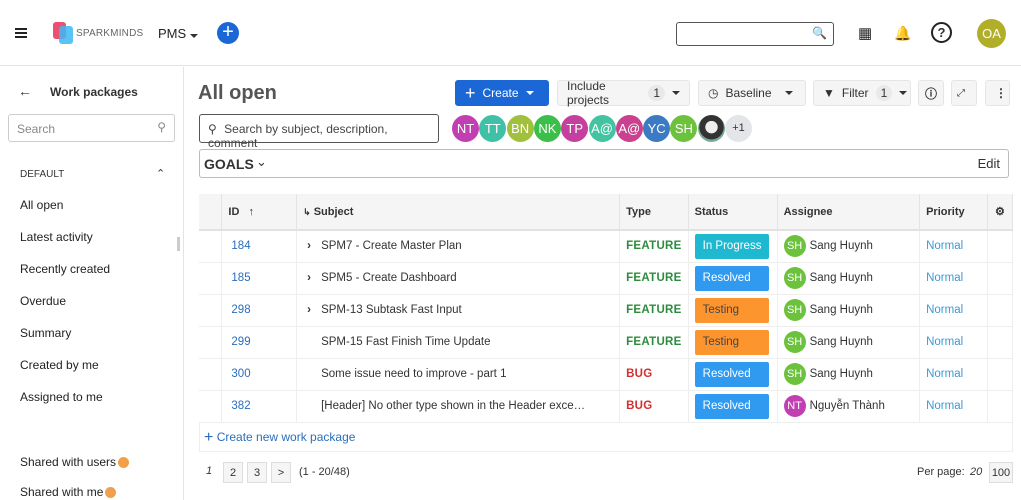 Image resolution: width=1021 pixels, height=500 pixels. Describe the element at coordinates (25, 91) in the screenshot. I see `back-arrow-icon: ←` at that location.